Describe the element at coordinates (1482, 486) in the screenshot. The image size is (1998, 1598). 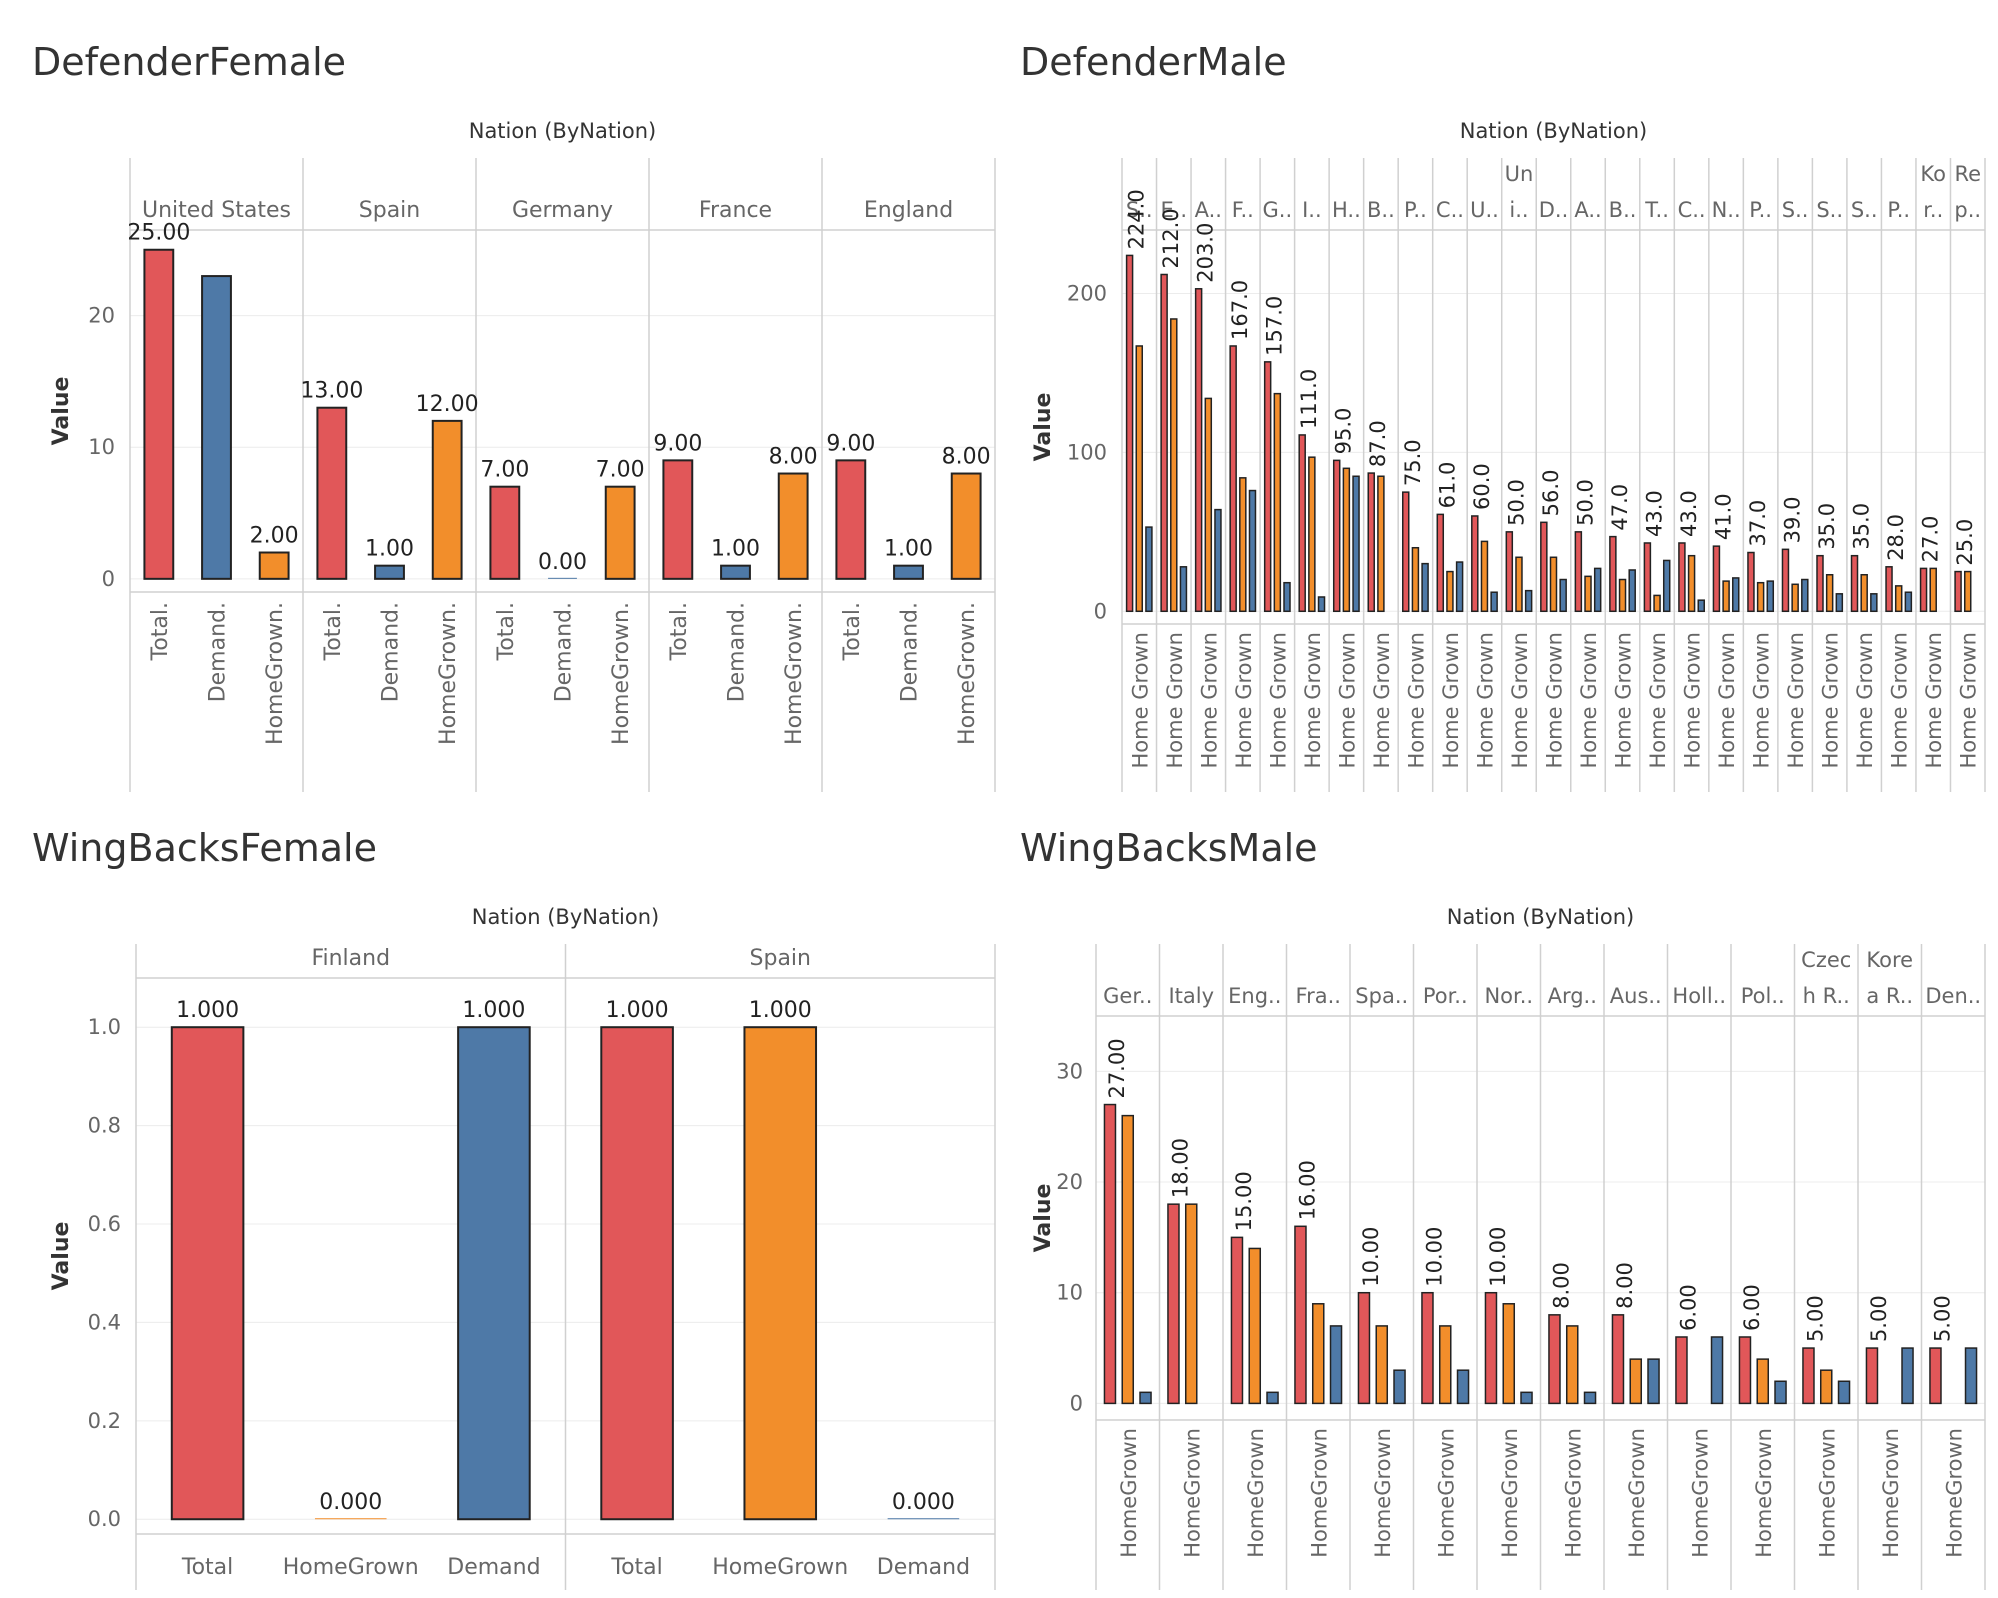
I see `data-label: 60.0` at that location.